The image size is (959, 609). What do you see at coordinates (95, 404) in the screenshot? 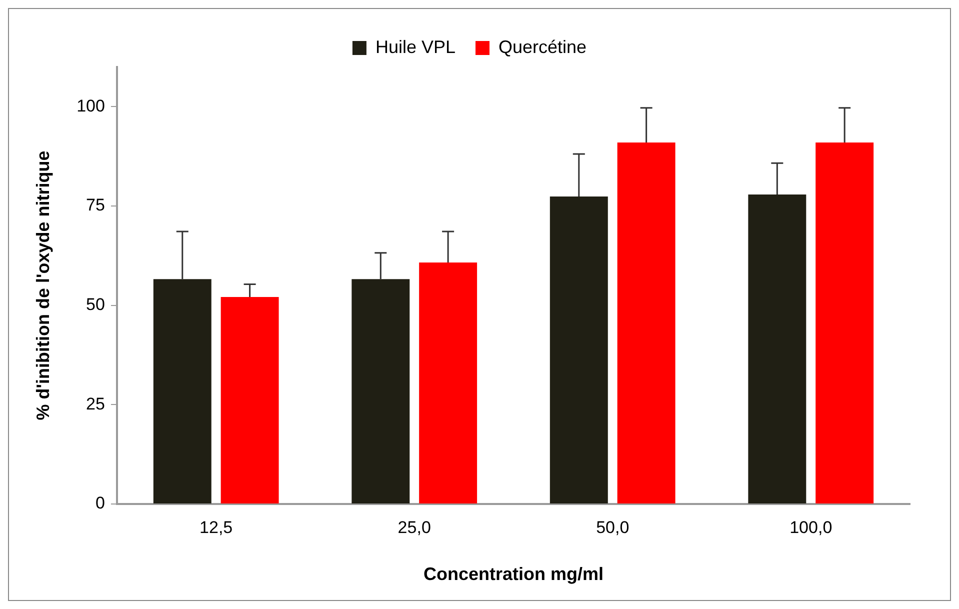
I see `y-tick-label: 25` at bounding box center [95, 404].